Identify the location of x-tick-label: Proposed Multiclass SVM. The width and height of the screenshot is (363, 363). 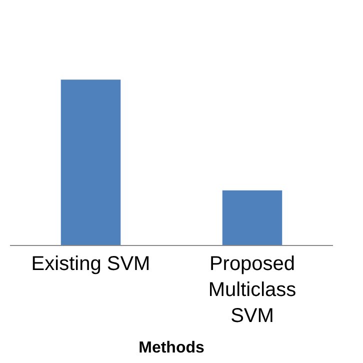
(252, 290).